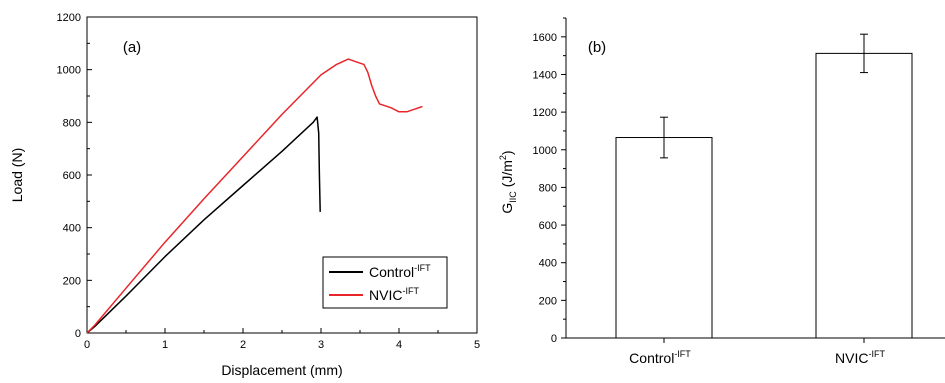 This screenshot has width=945, height=383. What do you see at coordinates (651, 358) in the screenshot?
I see `category-name: Control` at bounding box center [651, 358].